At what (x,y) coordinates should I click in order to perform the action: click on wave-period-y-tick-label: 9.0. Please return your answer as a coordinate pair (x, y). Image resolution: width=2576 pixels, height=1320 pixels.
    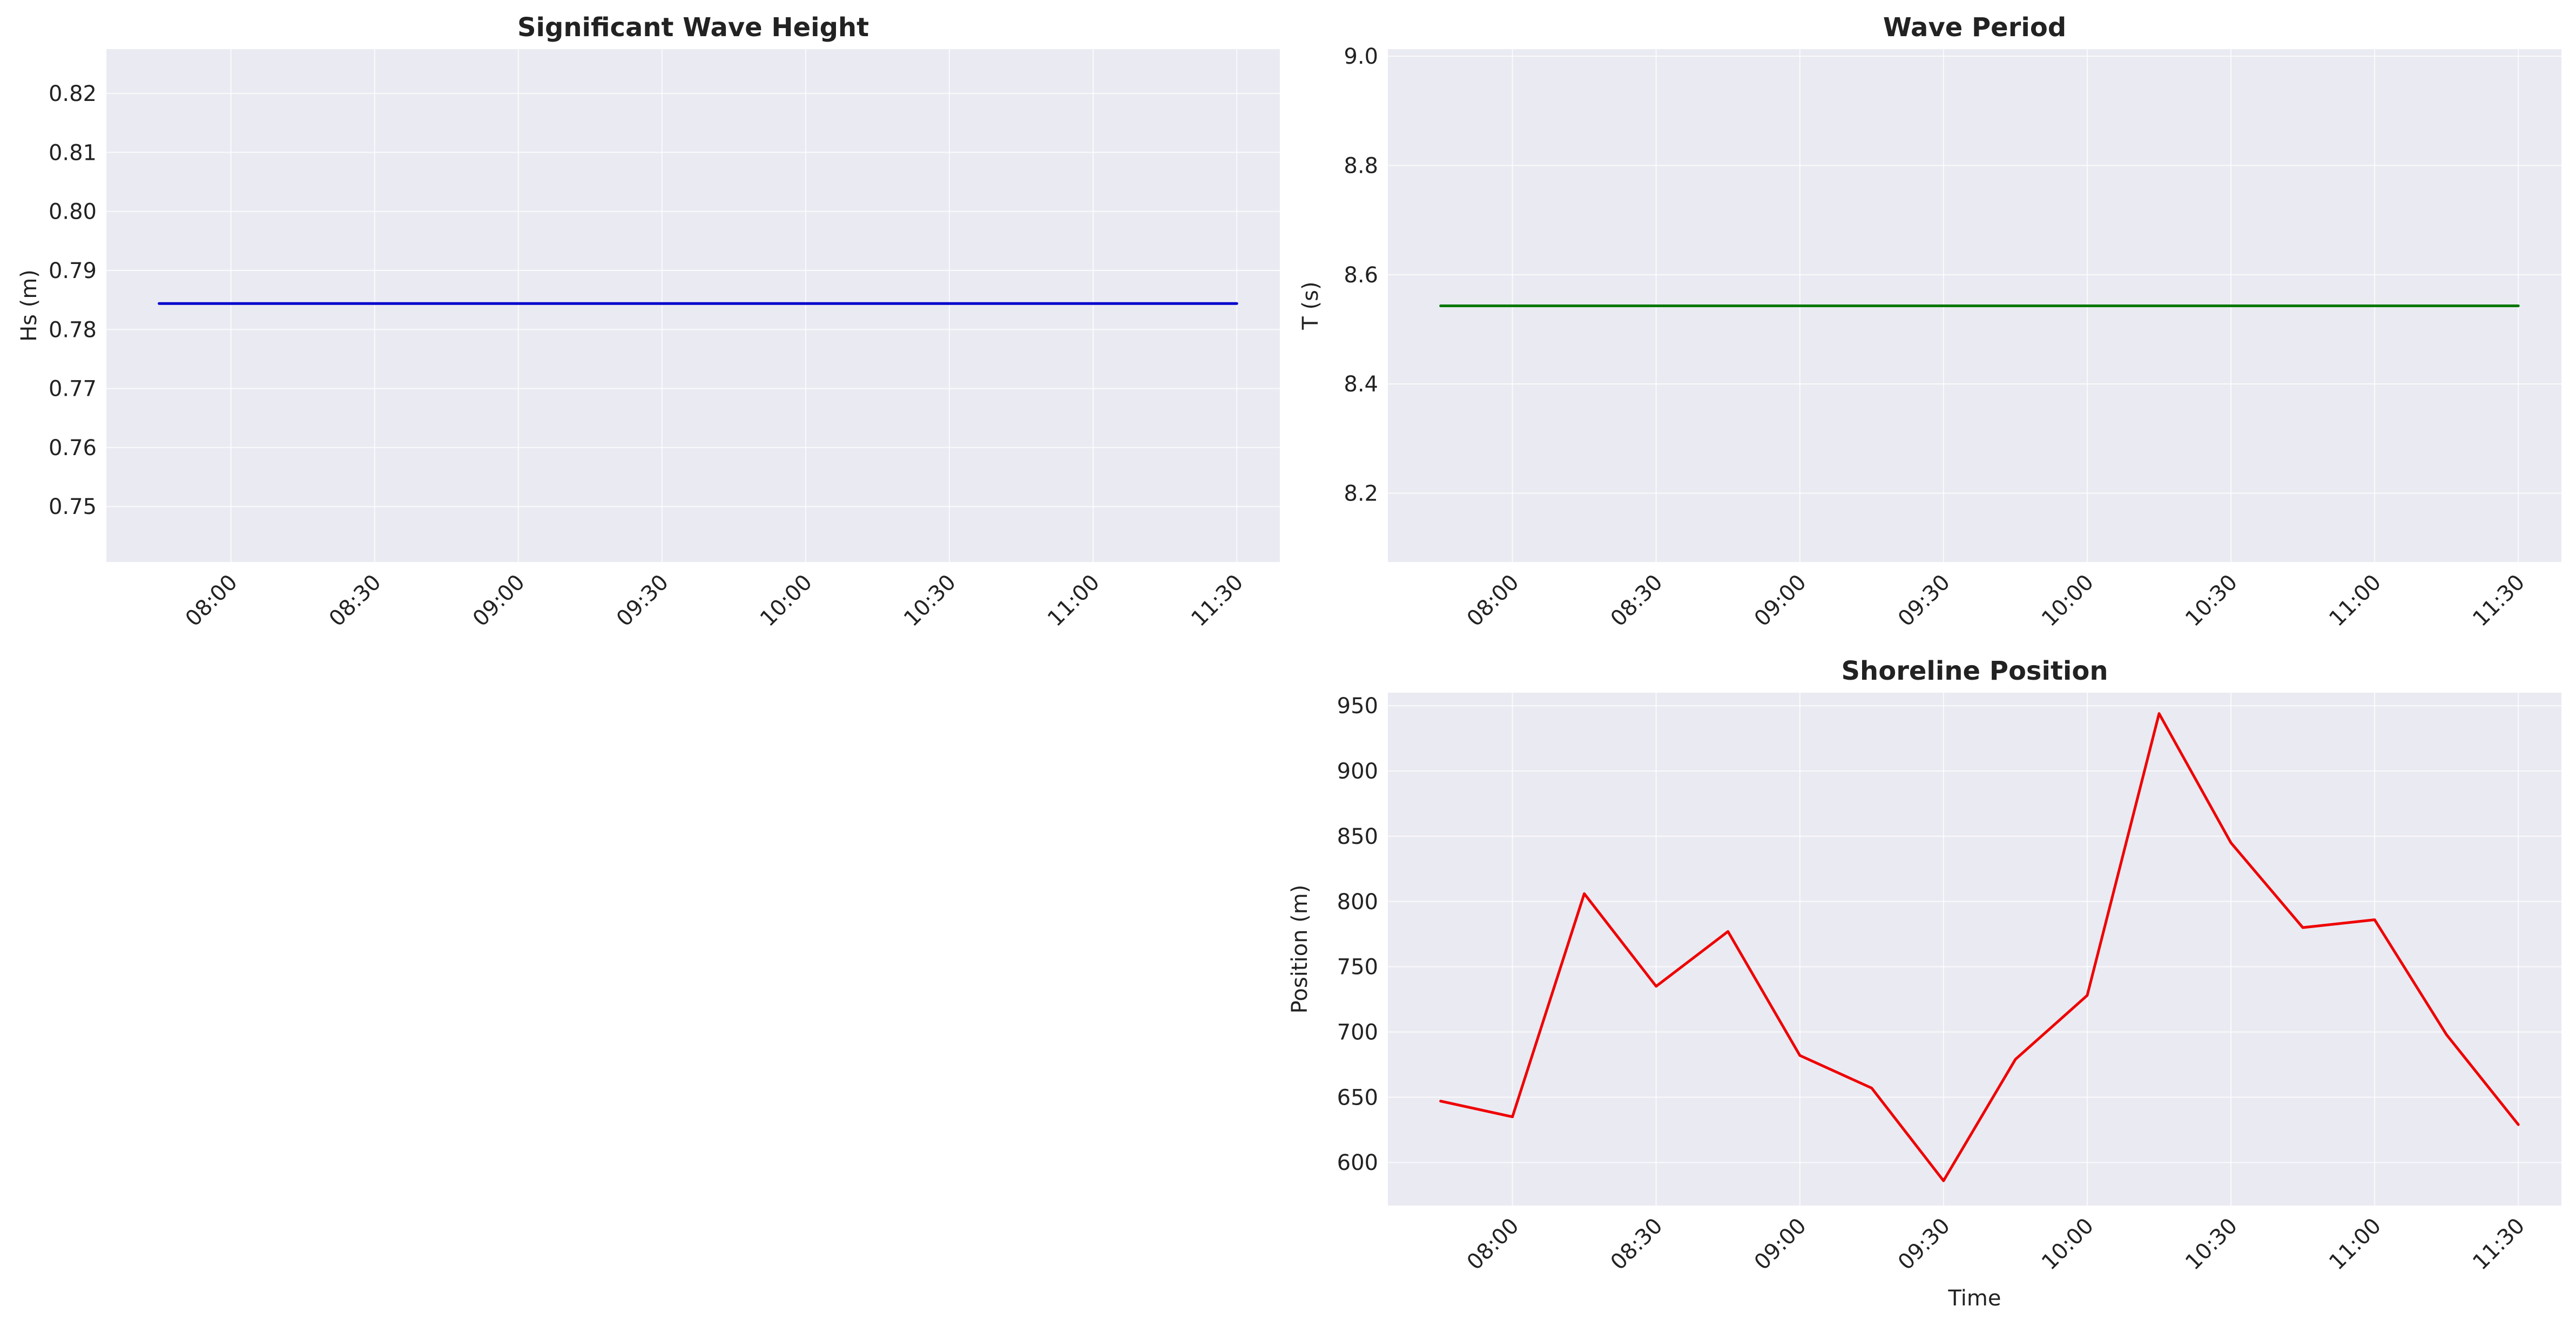
    Looking at the image, I should click on (1361, 56).